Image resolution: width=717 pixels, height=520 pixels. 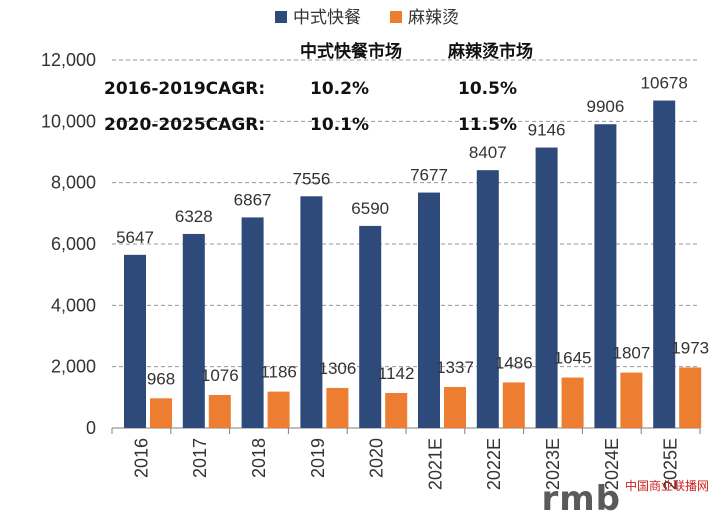 What do you see at coordinates (514, 362) in the screenshot?
I see `data-label-malatang: 1486` at bounding box center [514, 362].